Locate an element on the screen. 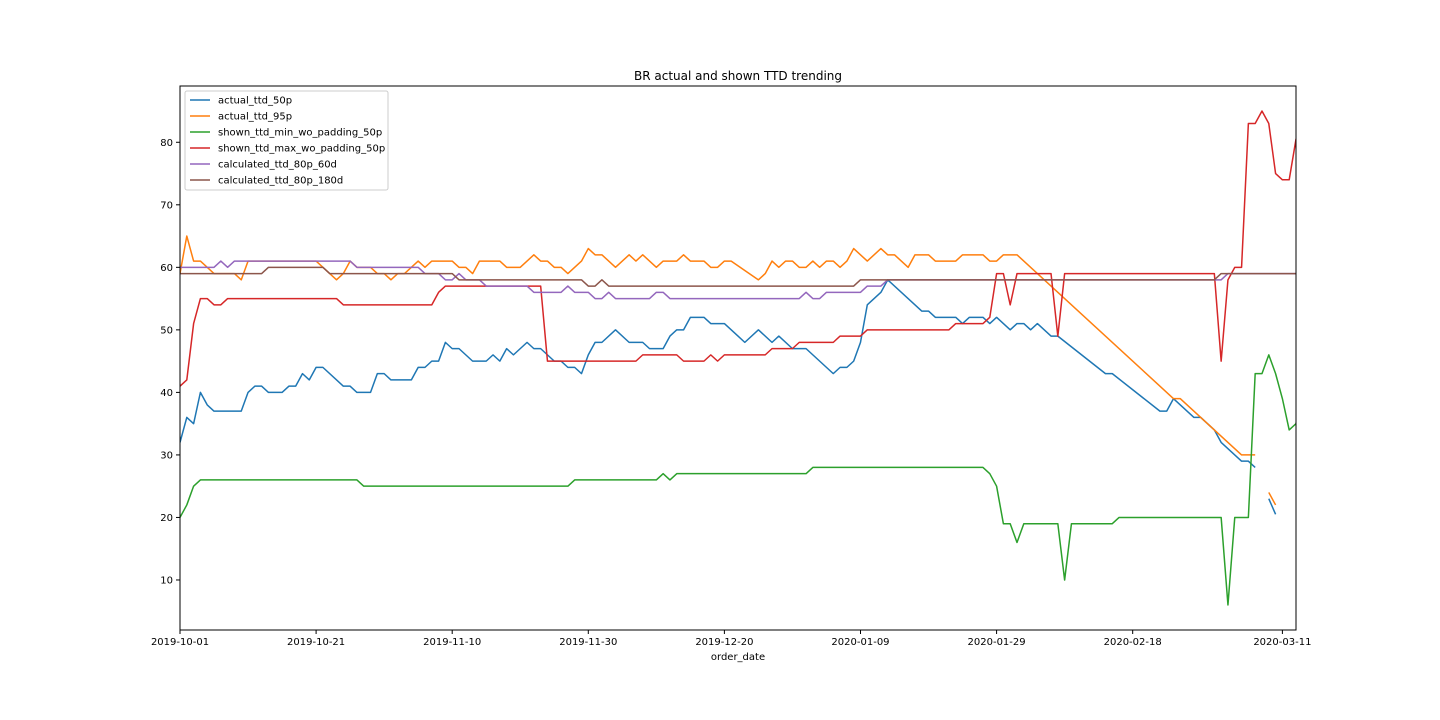 The image size is (1440, 720). x-tick-label: 2019-11-10 is located at coordinates (452, 642).